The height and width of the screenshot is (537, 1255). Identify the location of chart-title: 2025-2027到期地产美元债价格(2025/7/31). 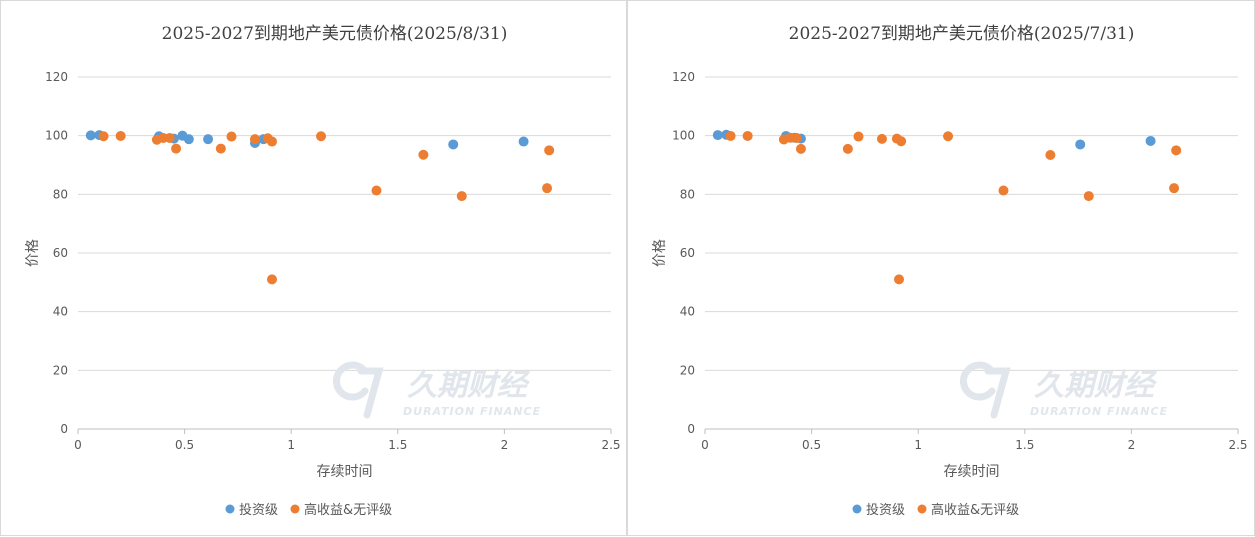
(962, 34).